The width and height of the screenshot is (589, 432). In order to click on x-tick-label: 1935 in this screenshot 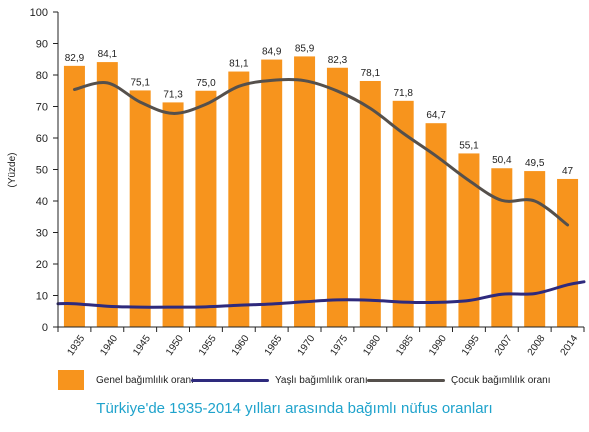, I will do `click(77, 345)`.